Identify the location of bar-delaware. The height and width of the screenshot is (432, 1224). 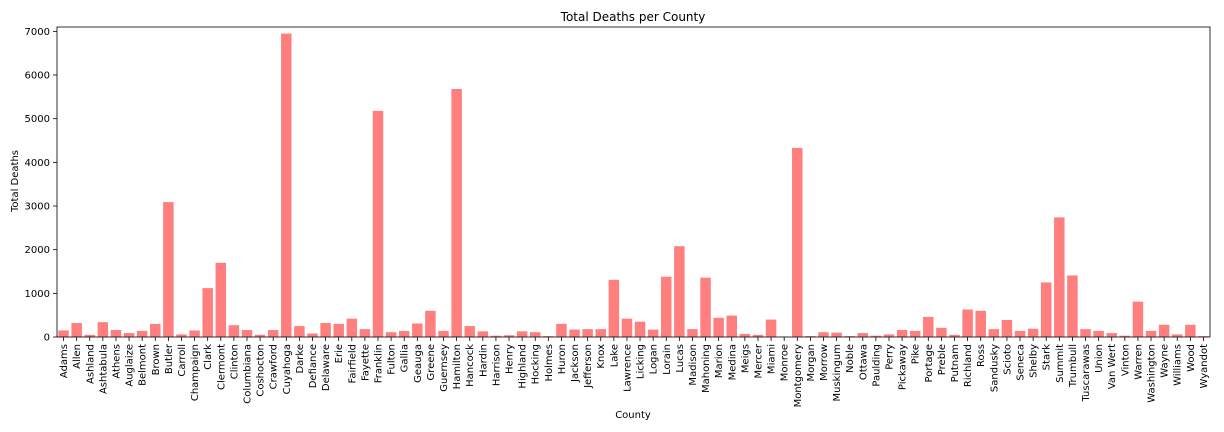
(325, 330).